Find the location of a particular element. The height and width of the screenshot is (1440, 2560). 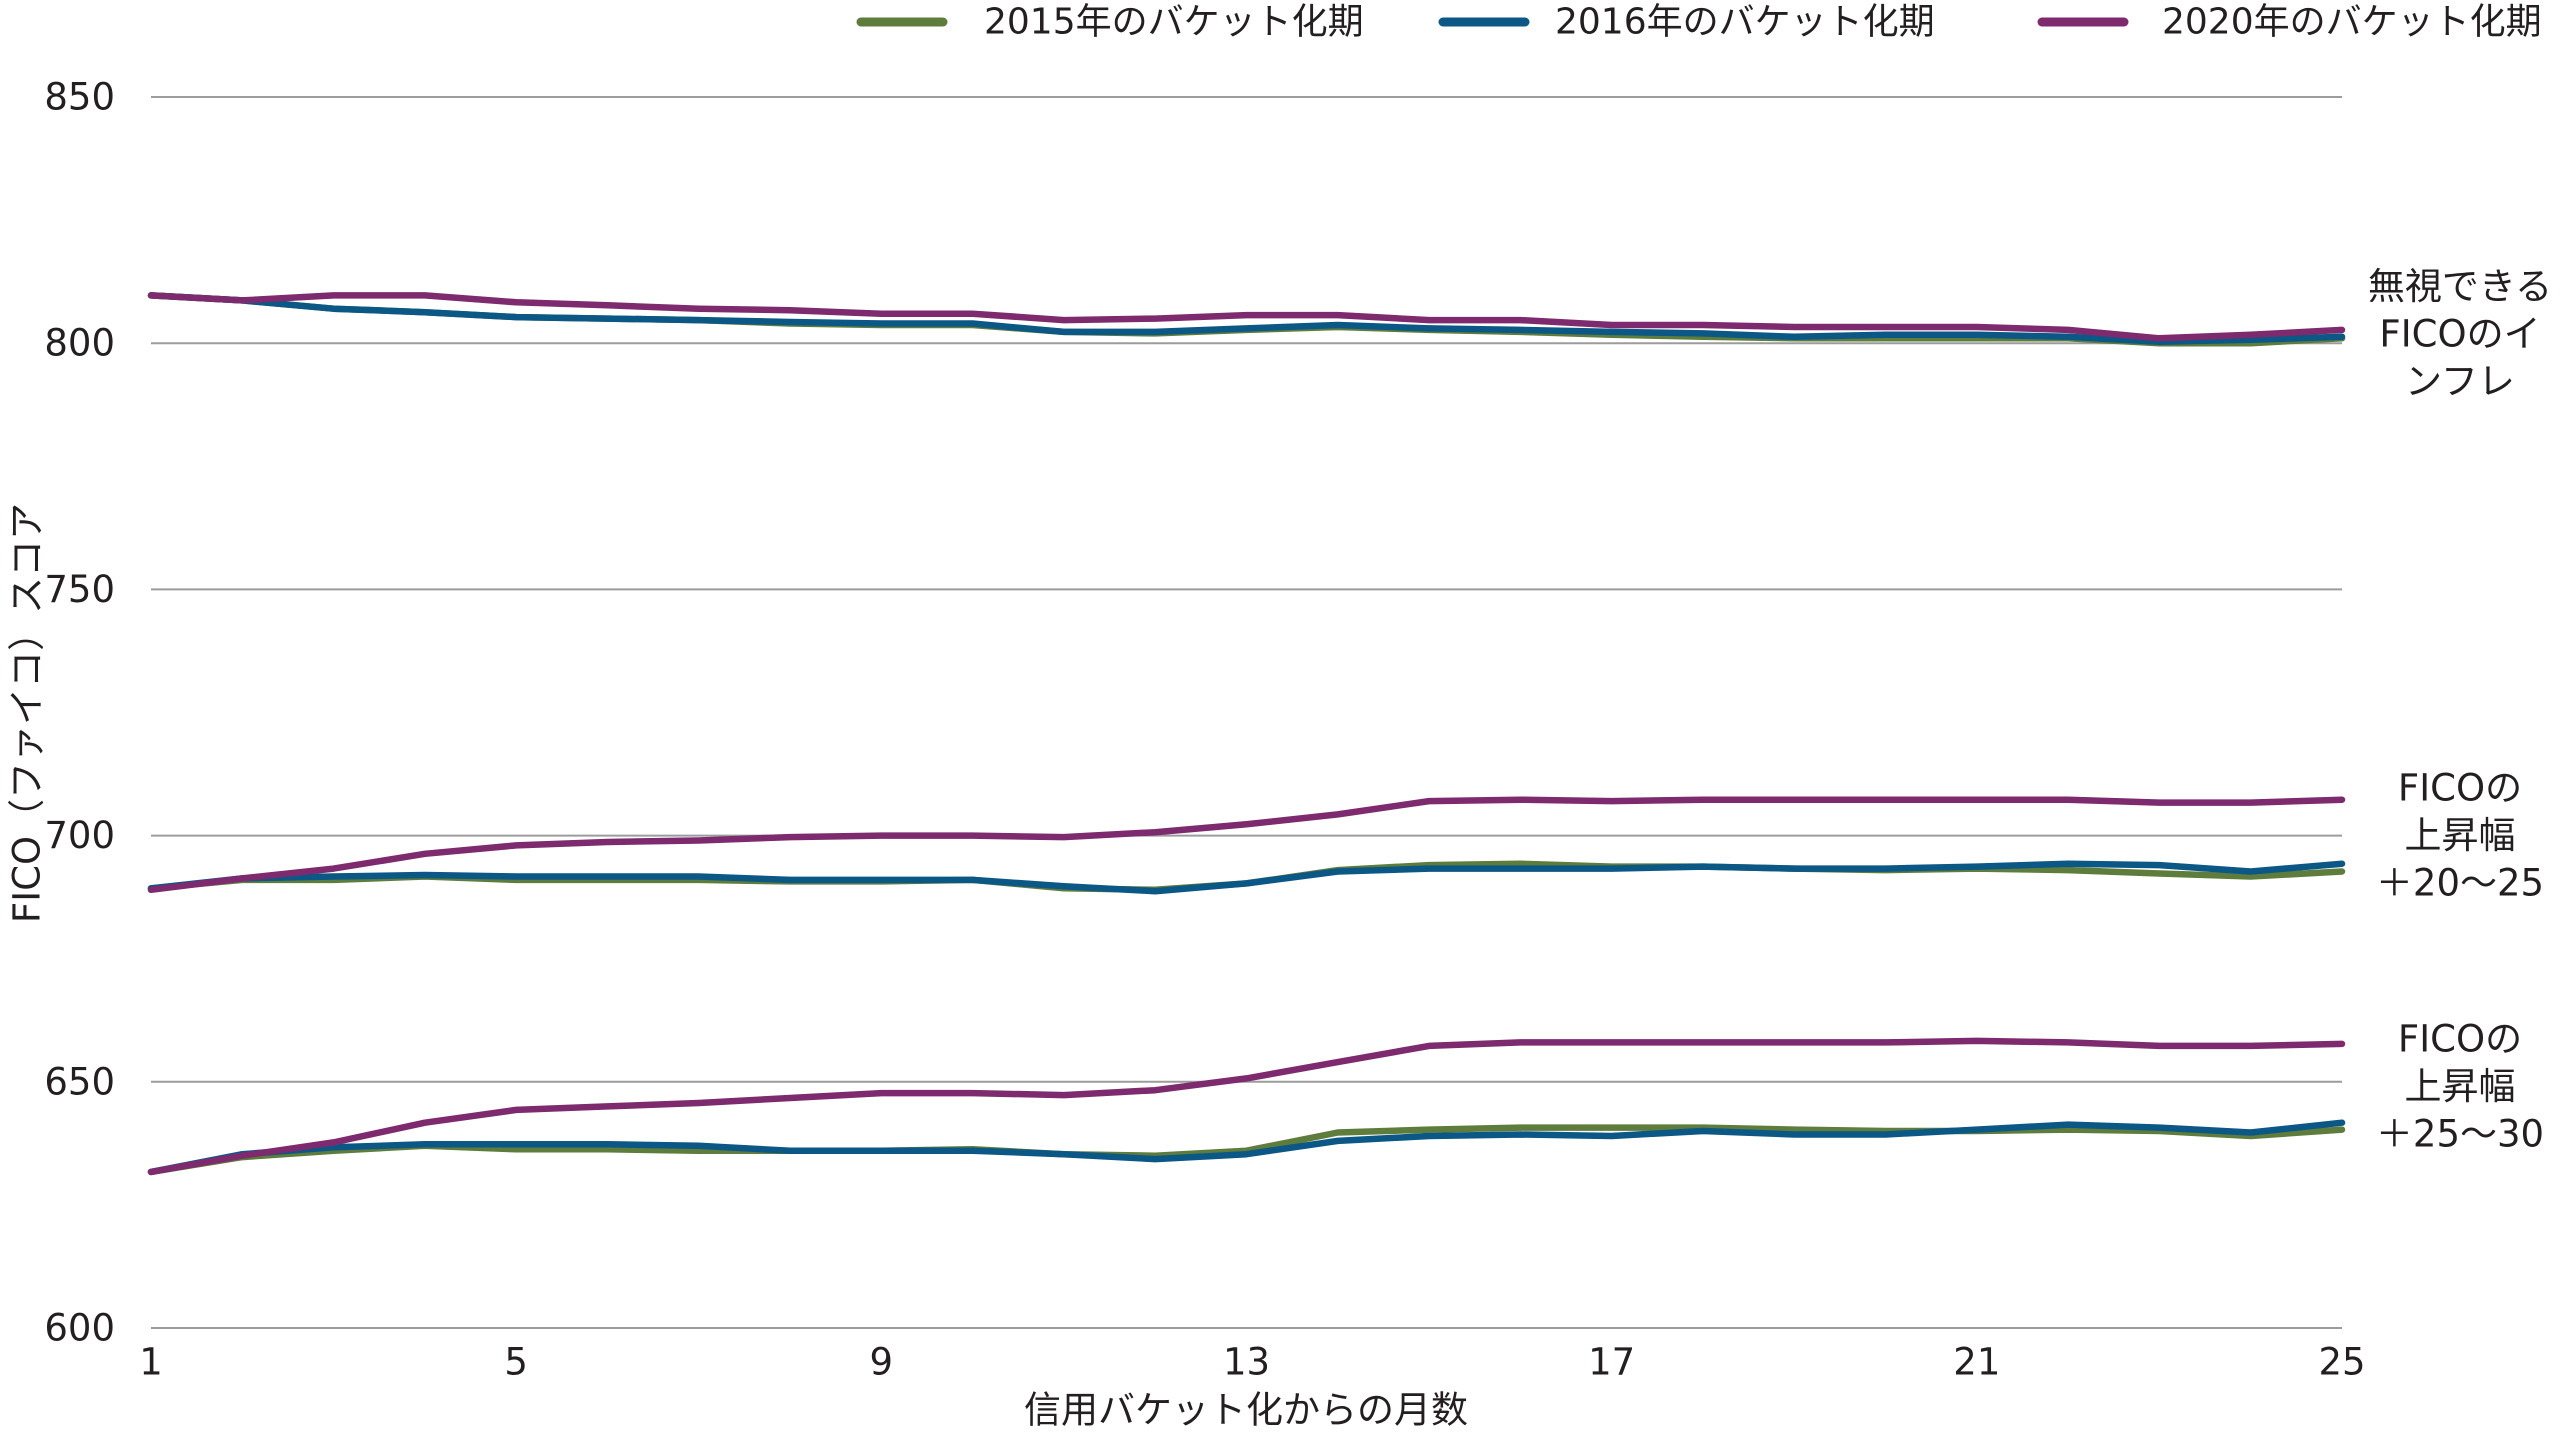

x-tick-label: 1 is located at coordinates (151, 1362).